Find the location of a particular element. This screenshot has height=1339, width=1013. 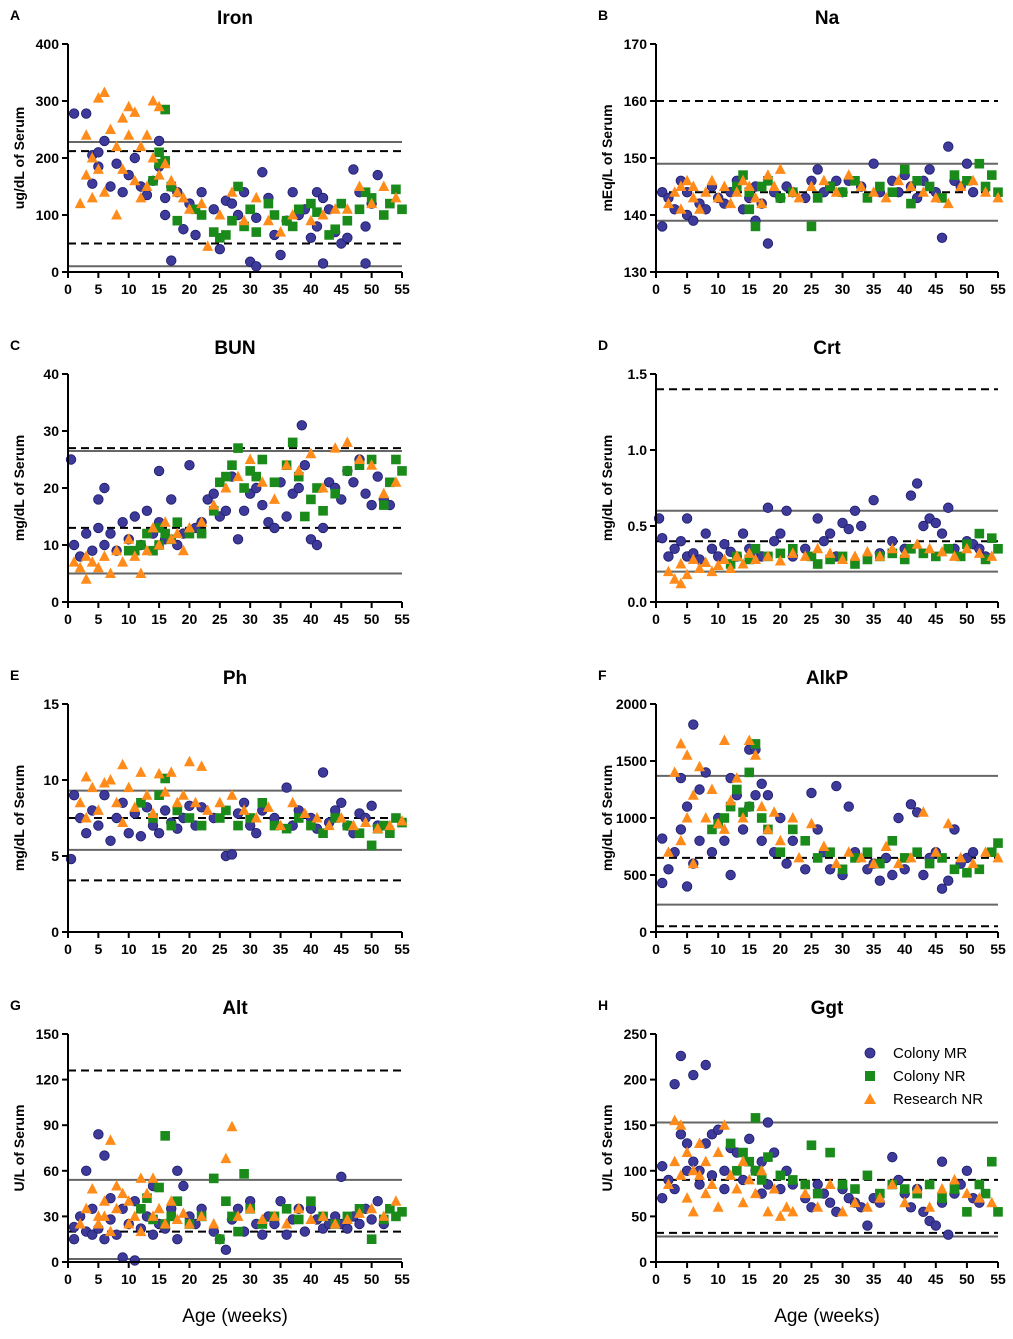

y-axis-label-g: U/L of Serum is located at coordinates (19, 1148).